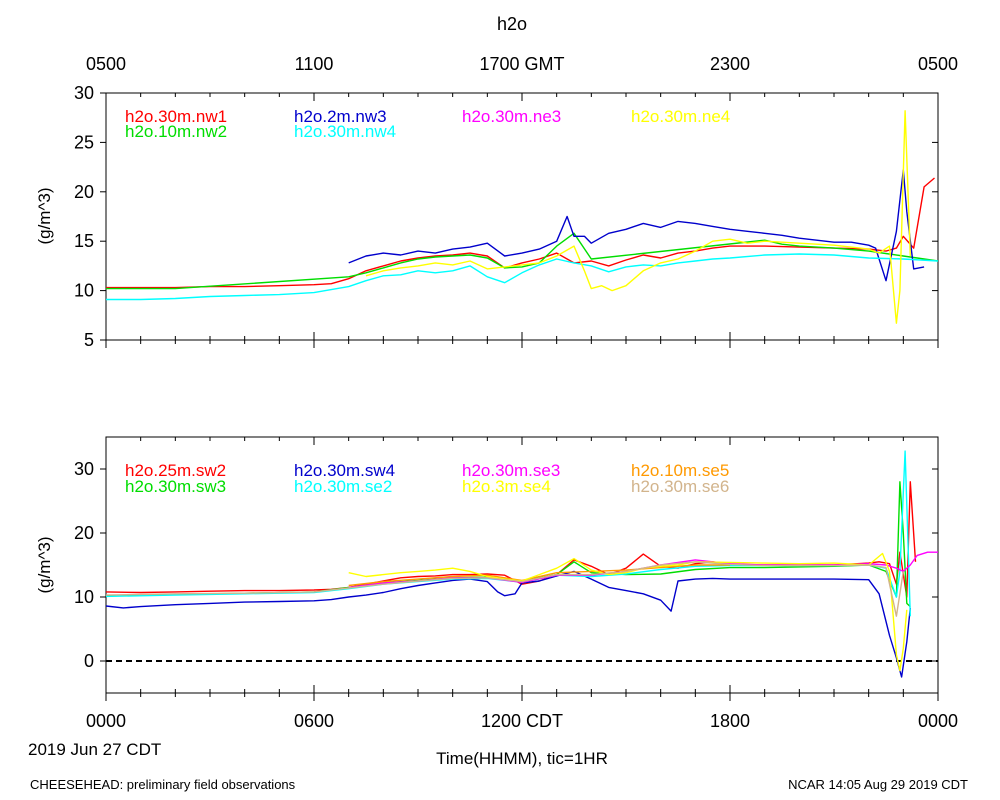 The width and height of the screenshot is (1000, 800). I want to click on date-label: 2019 Jun 27 CDT, so click(94, 749).